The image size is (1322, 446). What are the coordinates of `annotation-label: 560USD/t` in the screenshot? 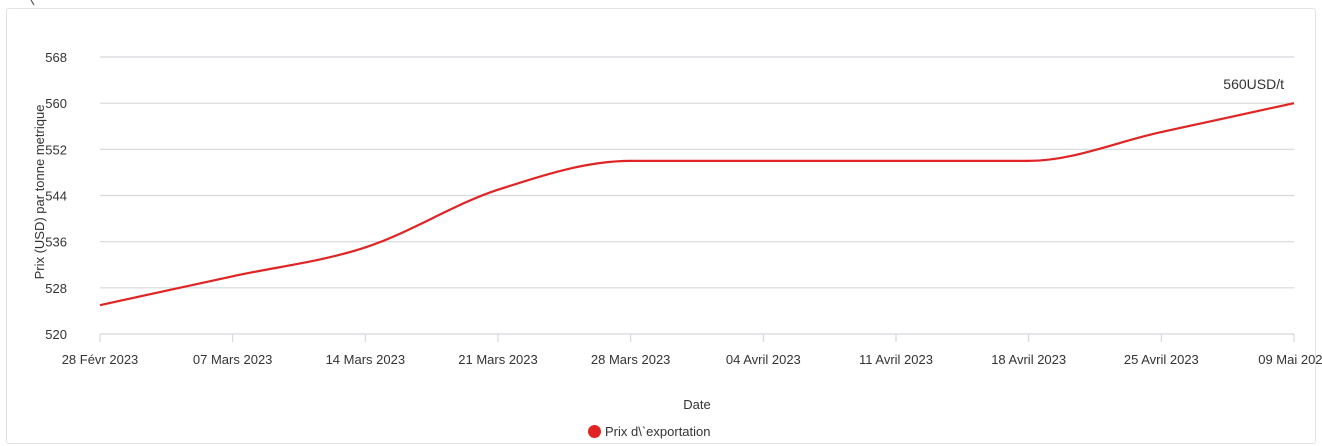 It's located at (1253, 84).